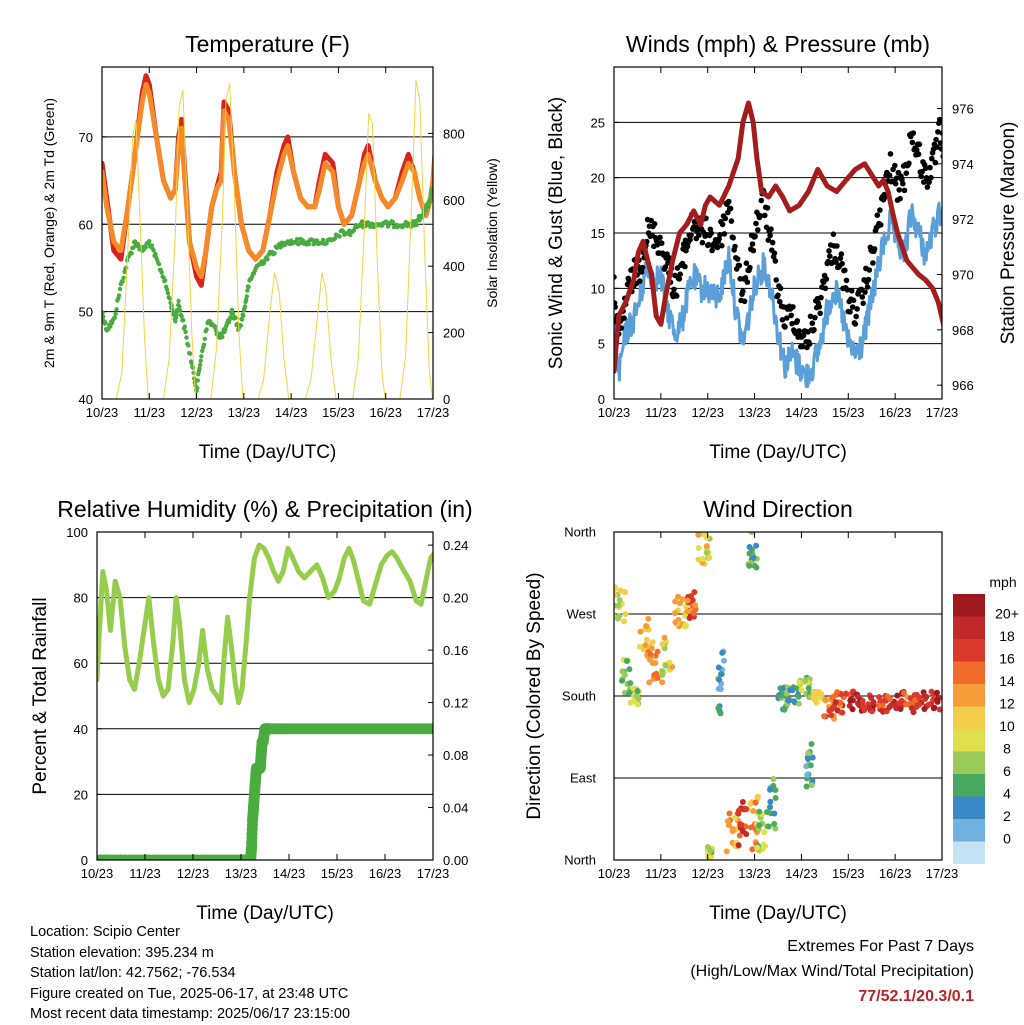 The image size is (1024, 1025). I want to click on x-tick-label: 15/23, so click(848, 873).